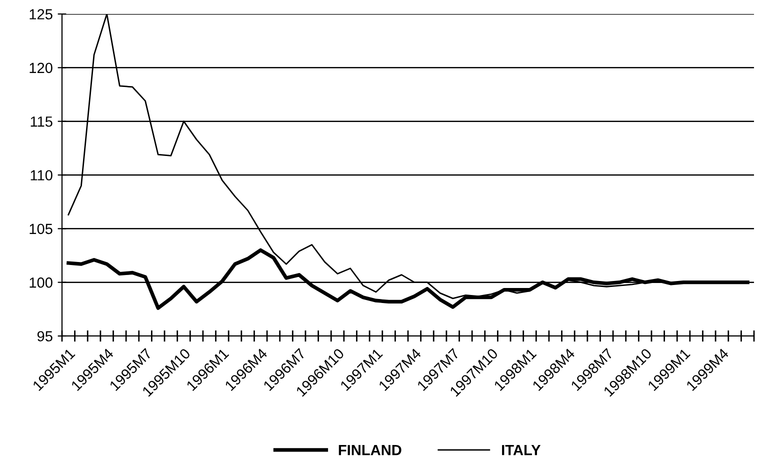 The width and height of the screenshot is (758, 464). What do you see at coordinates (41, 229) in the screenshot?
I see `y-tick-label: 105` at bounding box center [41, 229].